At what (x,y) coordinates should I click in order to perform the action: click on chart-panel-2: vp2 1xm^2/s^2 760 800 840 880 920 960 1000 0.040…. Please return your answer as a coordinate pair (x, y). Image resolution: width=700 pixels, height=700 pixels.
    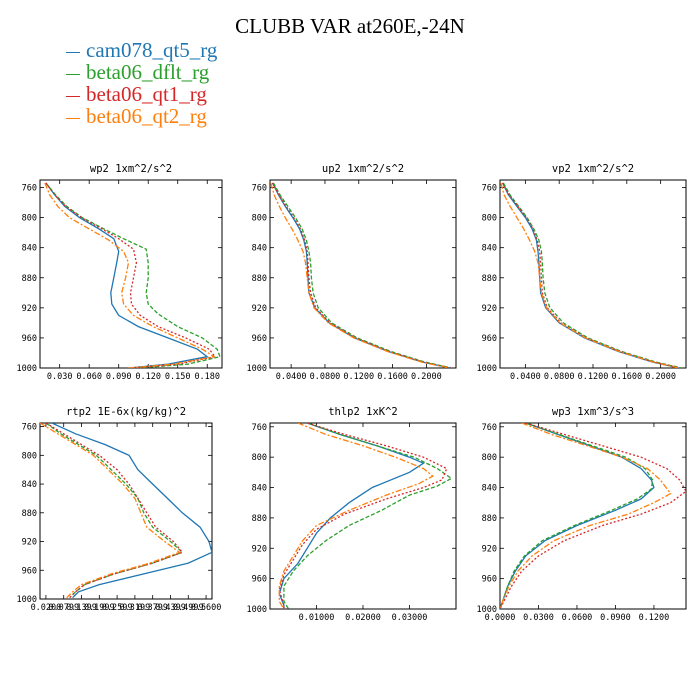
    Looking at the image, I should click on (582, 272).